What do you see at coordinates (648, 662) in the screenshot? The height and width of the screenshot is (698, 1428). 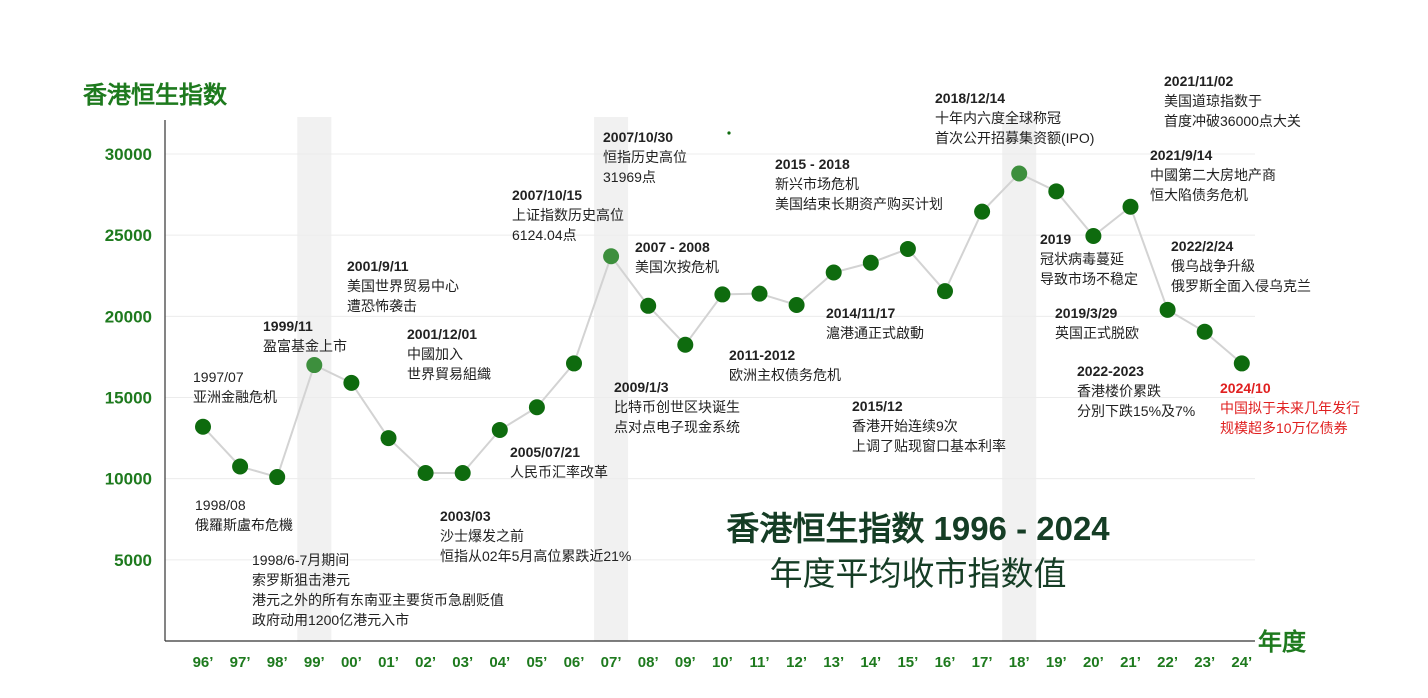 I see `x-tick-label: 08’` at bounding box center [648, 662].